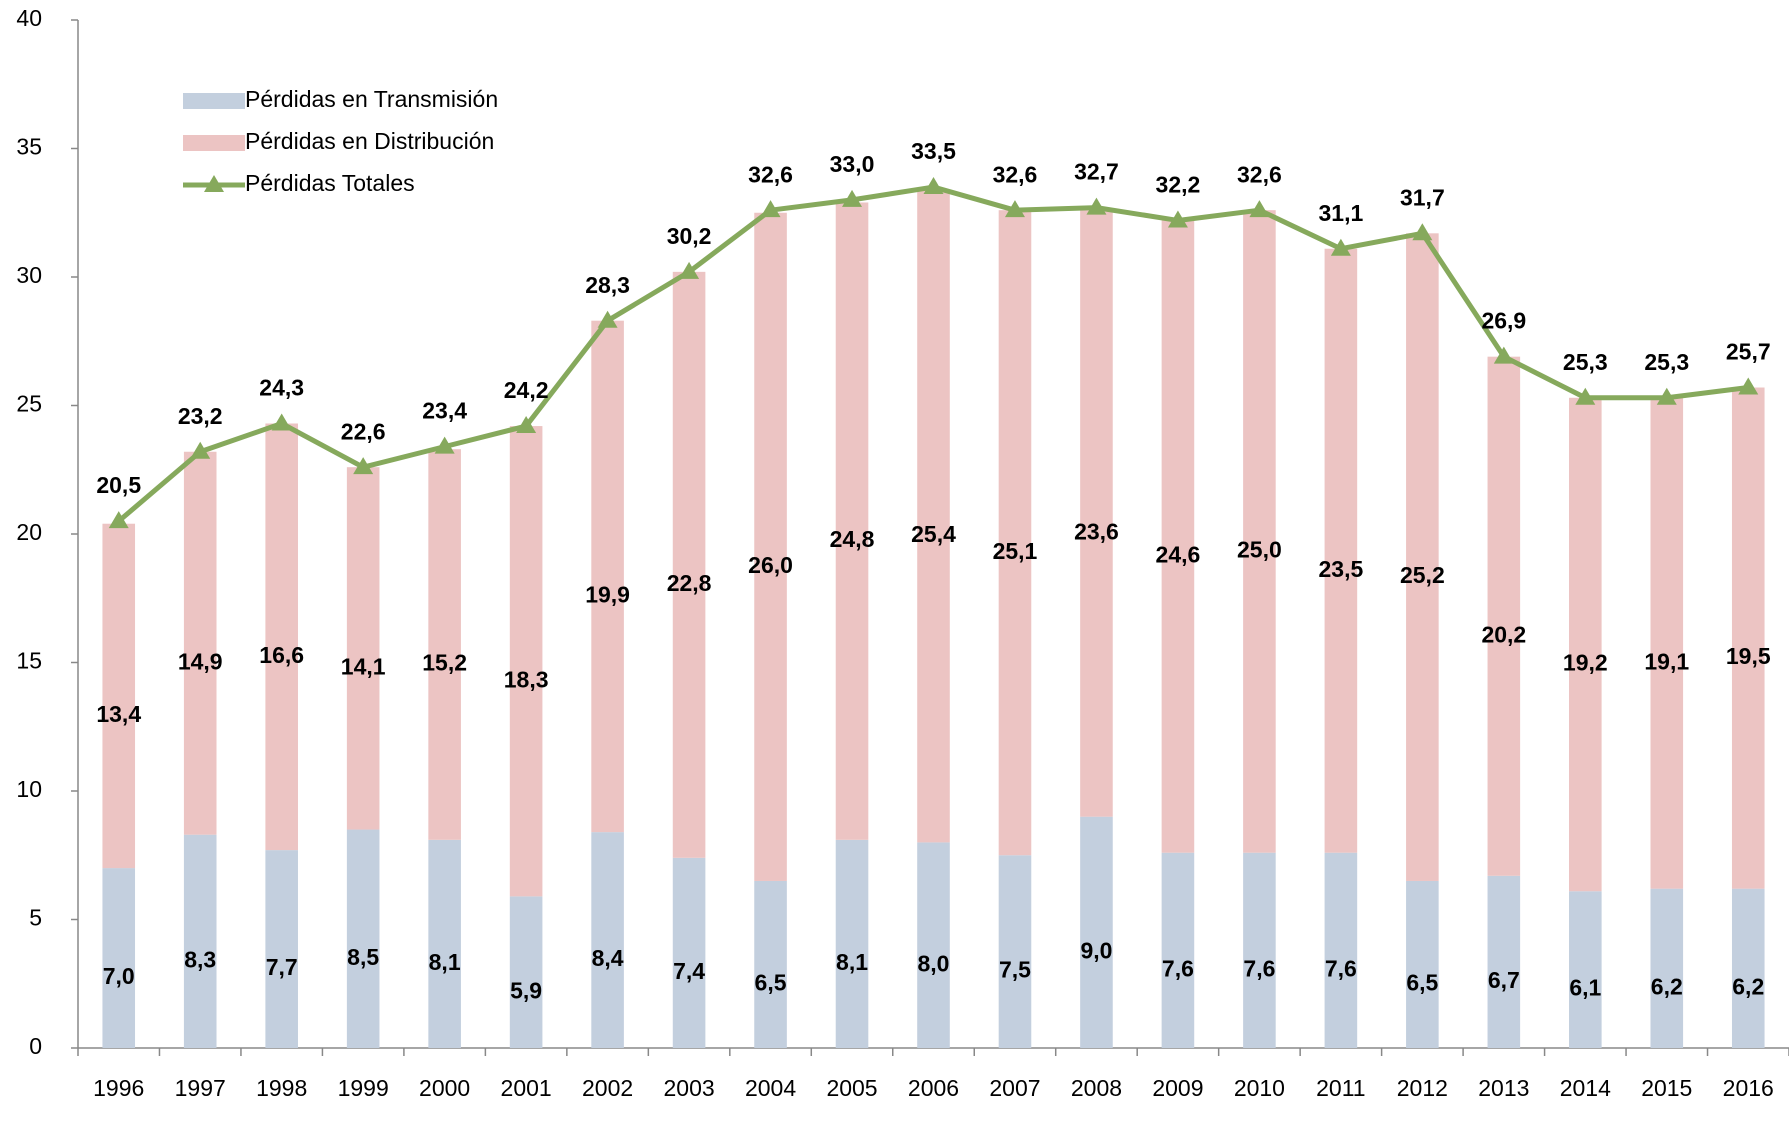 This screenshot has height=1123, width=1789. I want to click on value-label: 30,2, so click(689, 236).